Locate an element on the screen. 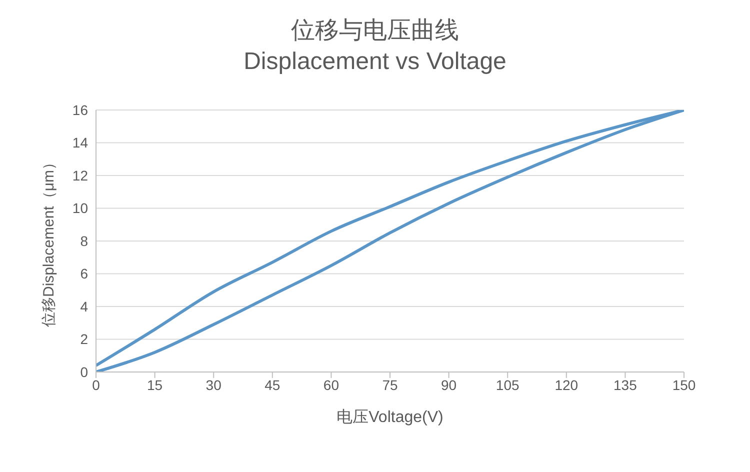 The height and width of the screenshot is (472, 750). y-tick-label: 6 is located at coordinates (84, 274).